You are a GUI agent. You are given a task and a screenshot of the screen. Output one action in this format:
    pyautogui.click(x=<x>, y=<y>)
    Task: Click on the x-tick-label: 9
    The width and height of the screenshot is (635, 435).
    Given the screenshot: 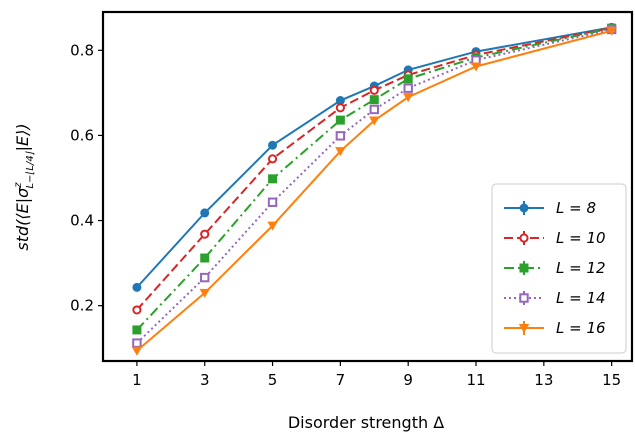 What is the action you would take?
    pyautogui.click(x=408, y=380)
    